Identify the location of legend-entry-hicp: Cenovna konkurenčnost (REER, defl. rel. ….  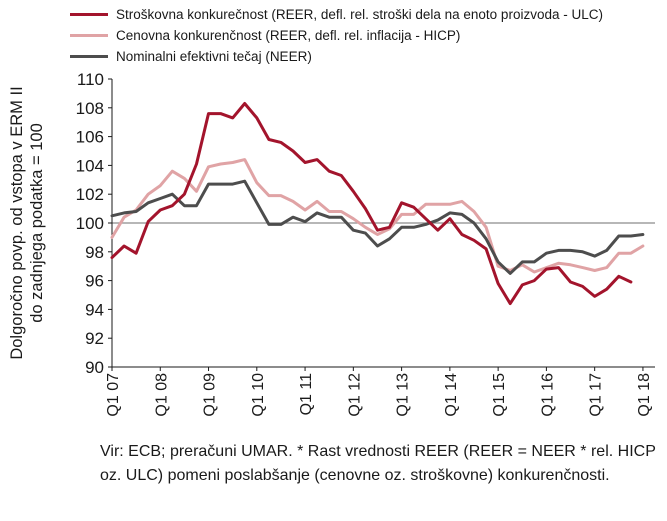
(336, 35).